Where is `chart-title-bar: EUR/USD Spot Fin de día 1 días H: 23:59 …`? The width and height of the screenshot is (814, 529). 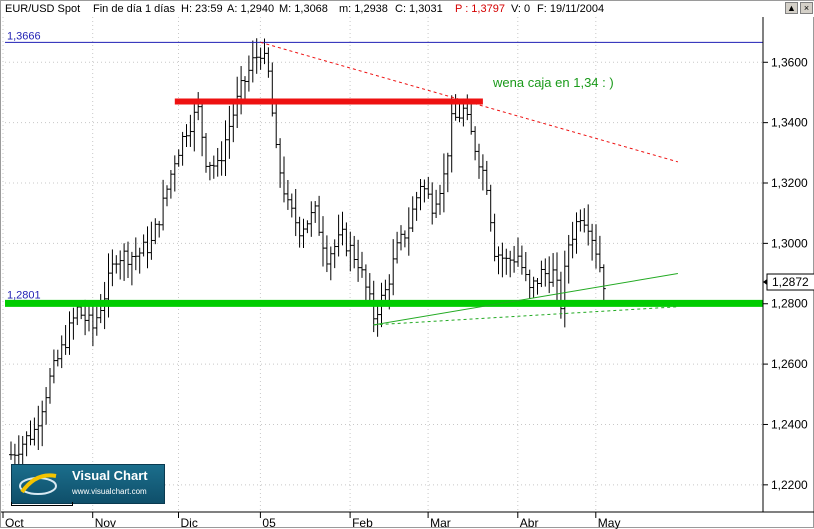 chart-title-bar: EUR/USD Spot Fin de día 1 días H: 23:59 … is located at coordinates (407, 9).